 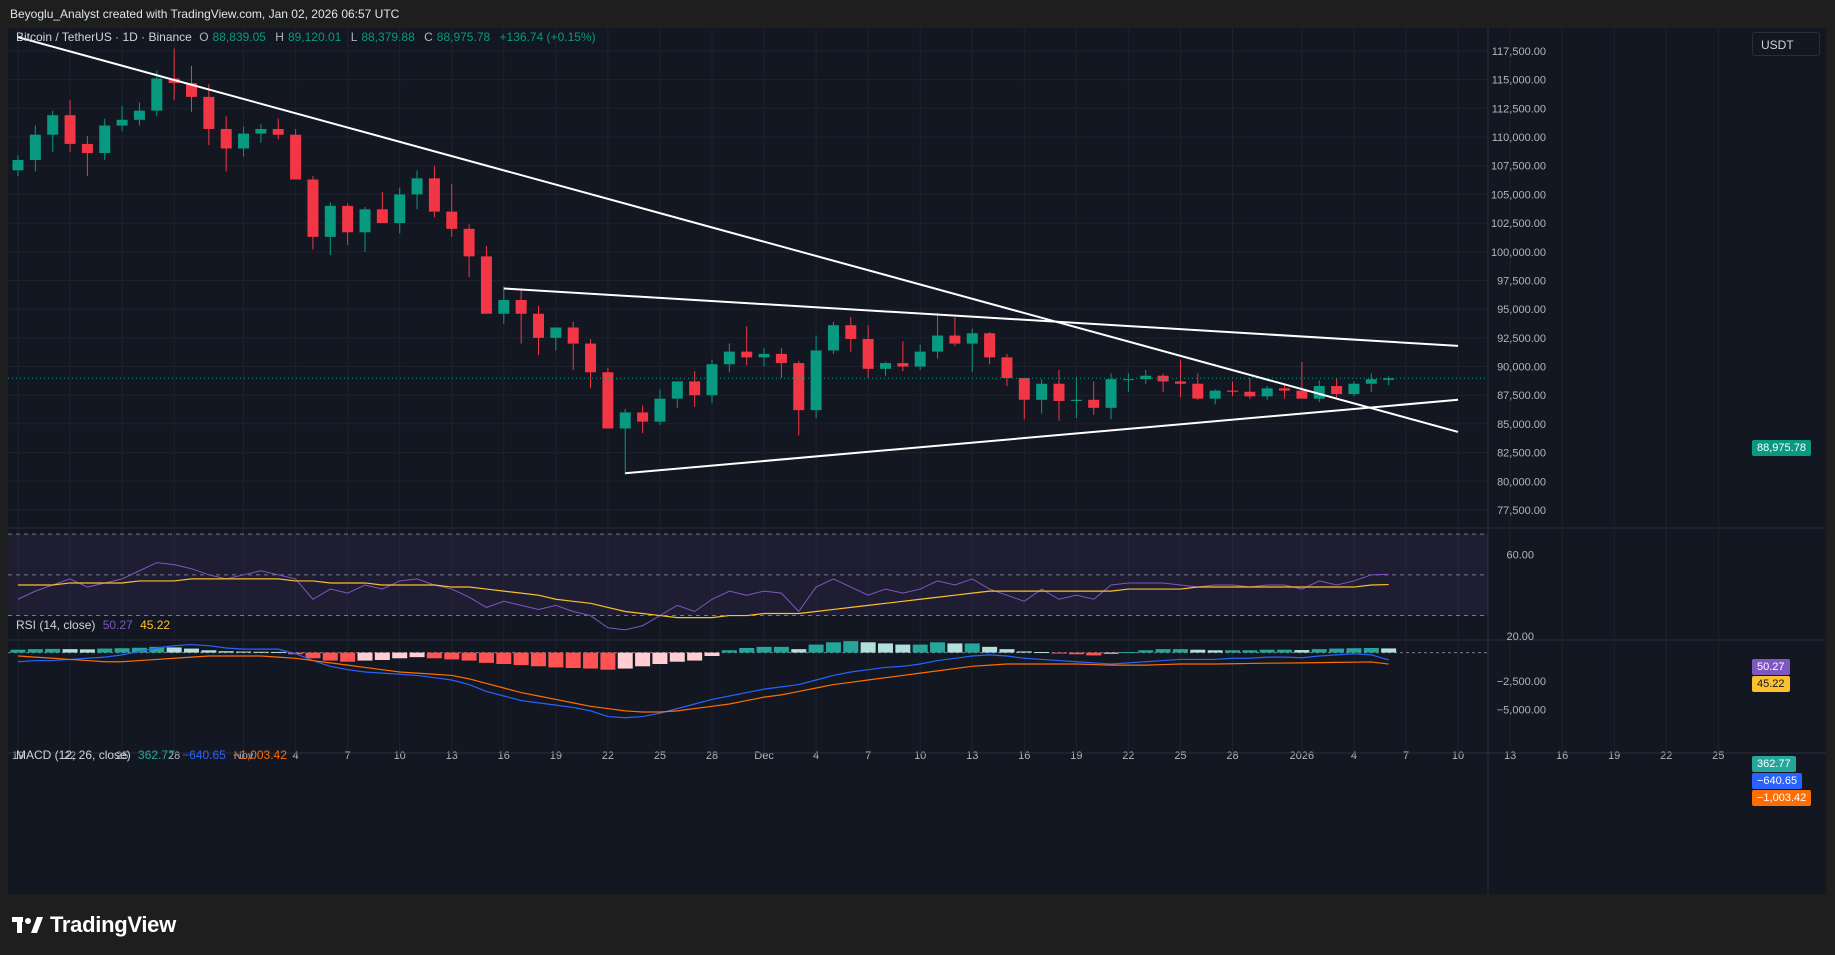 I want to click on change-value: +136.74 (+0.15%), so click(x=547, y=37).